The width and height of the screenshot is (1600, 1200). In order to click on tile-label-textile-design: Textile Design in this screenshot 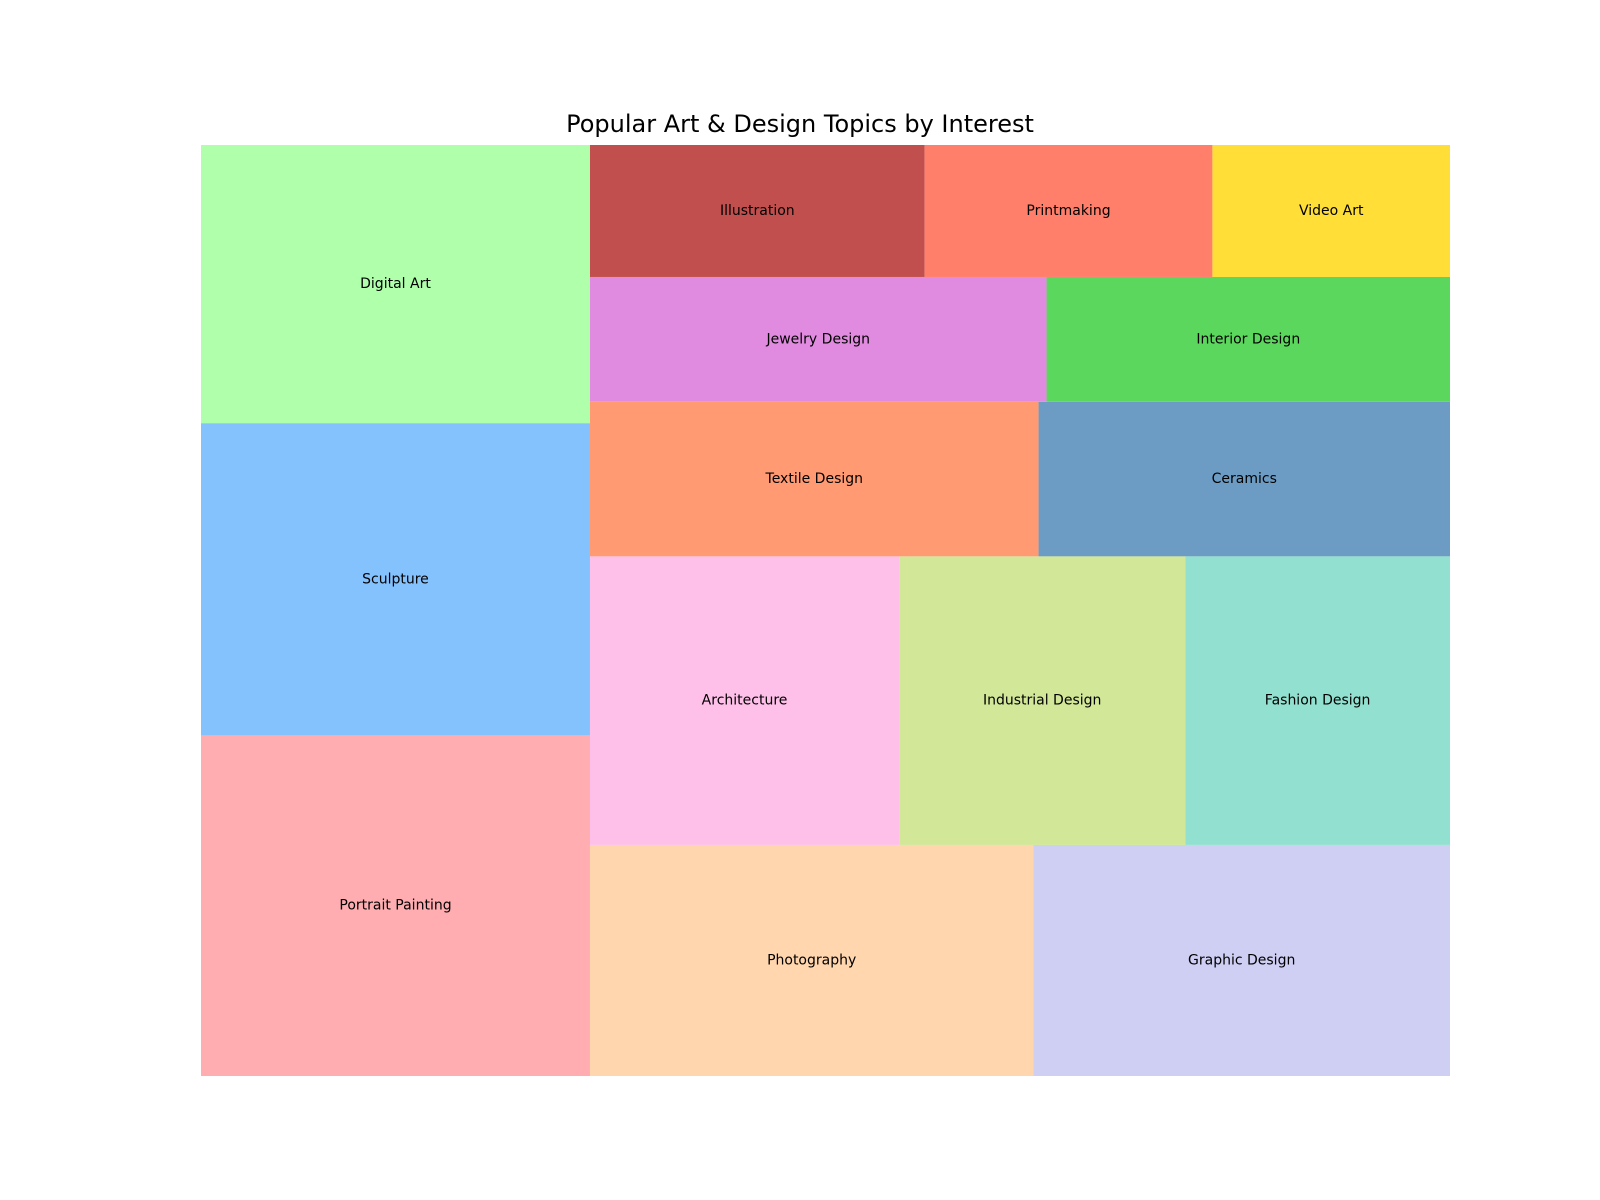, I will do `click(814, 479)`.